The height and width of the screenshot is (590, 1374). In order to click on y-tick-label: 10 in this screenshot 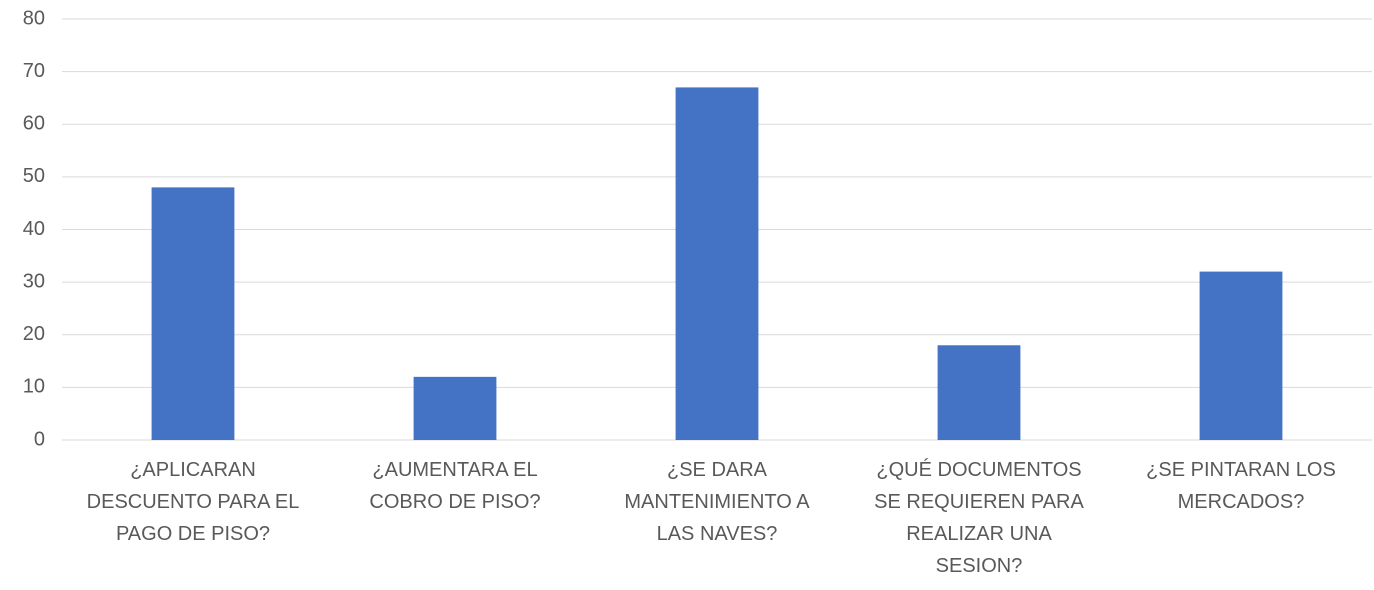, I will do `click(34, 387)`.